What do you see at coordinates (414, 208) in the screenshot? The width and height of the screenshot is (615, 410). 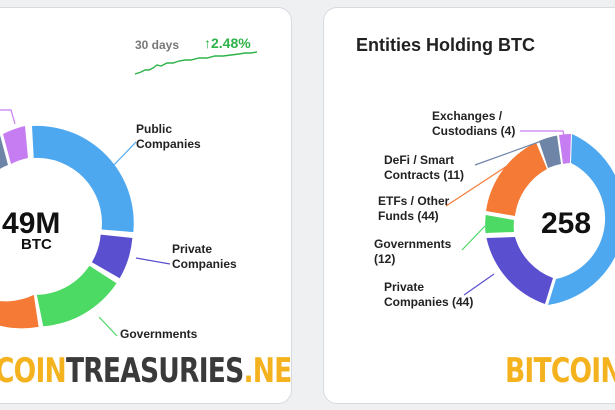 I see `label-etfs-other-funds: ETFs / Other Funds (44)` at bounding box center [414, 208].